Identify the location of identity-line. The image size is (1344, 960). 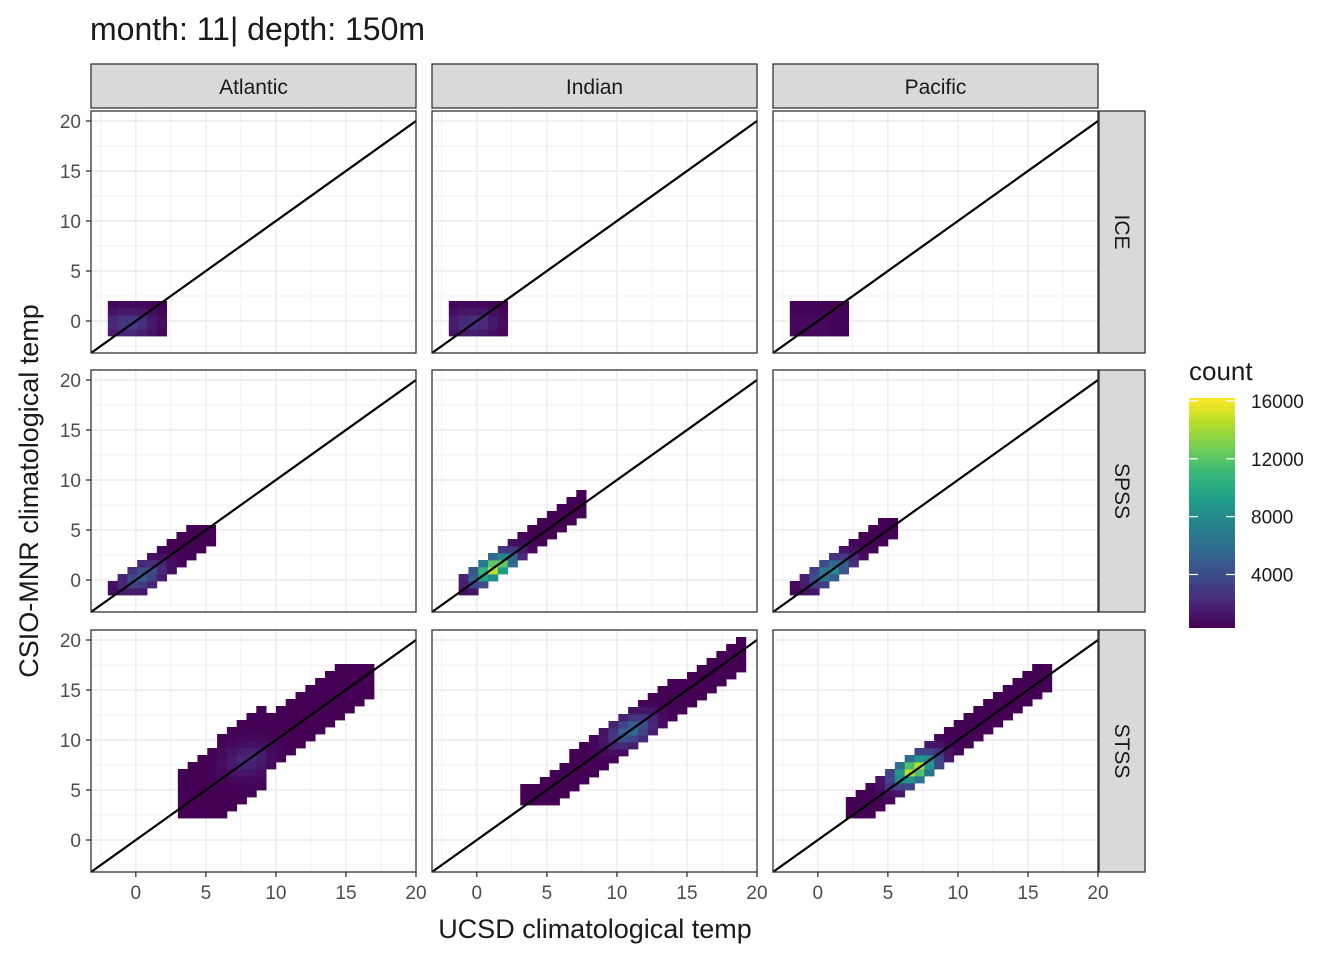
(935, 237).